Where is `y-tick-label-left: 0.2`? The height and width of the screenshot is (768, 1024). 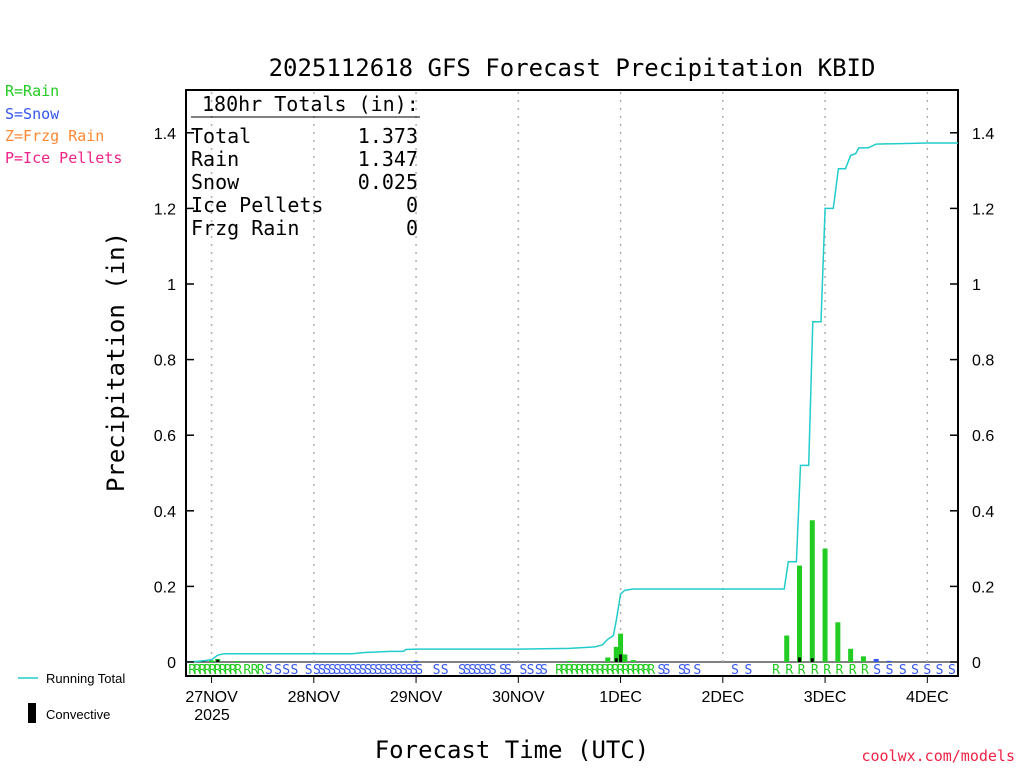 y-tick-label-left: 0.2 is located at coordinates (165, 587).